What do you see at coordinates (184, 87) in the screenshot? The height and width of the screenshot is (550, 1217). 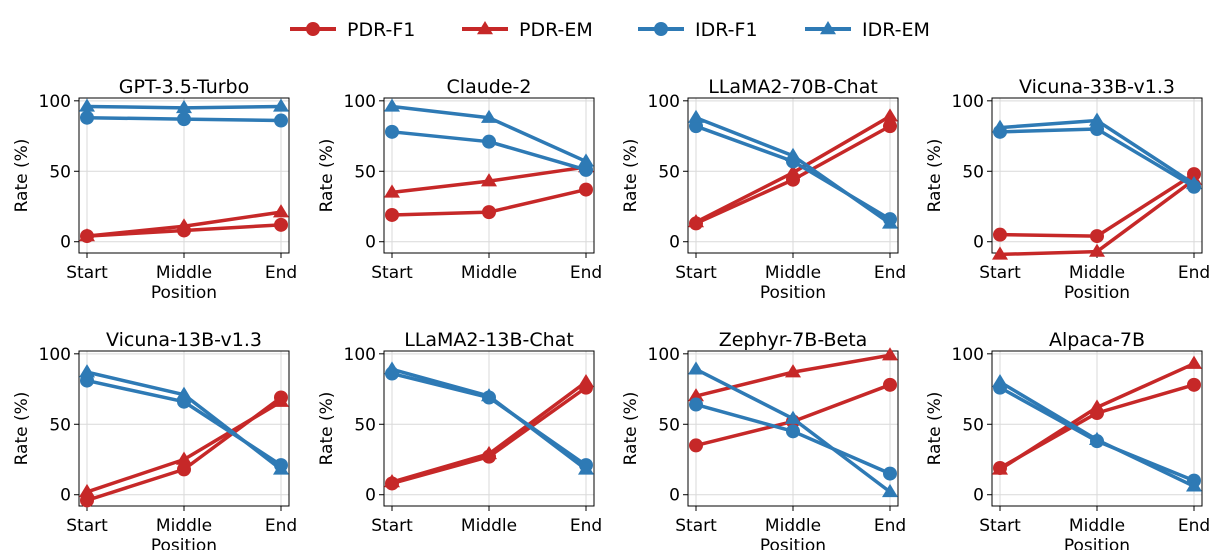 I see `chart-title: GPT-3.5-Turbo` at bounding box center [184, 87].